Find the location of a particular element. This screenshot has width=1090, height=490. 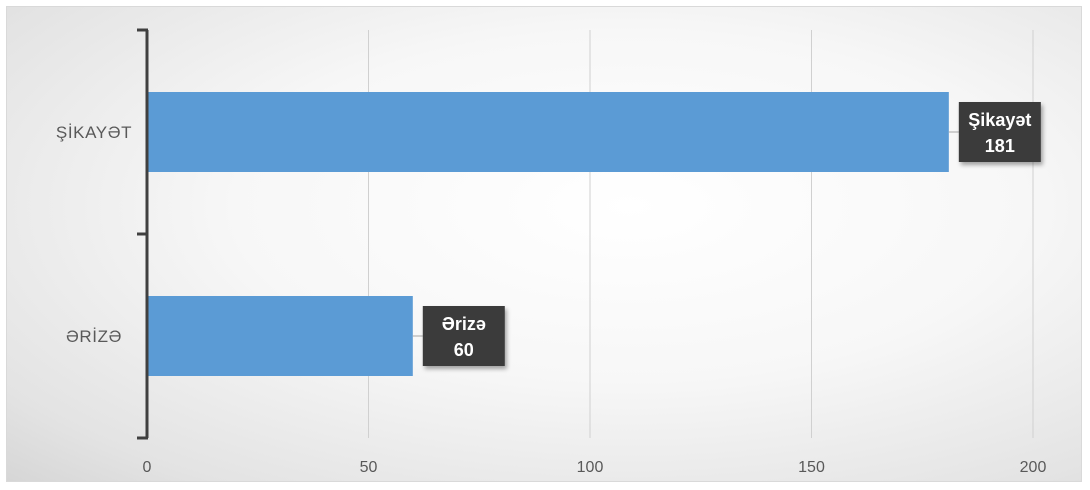

value-axis-ticks: 0 50 100 150 200 is located at coordinates (595, 467).